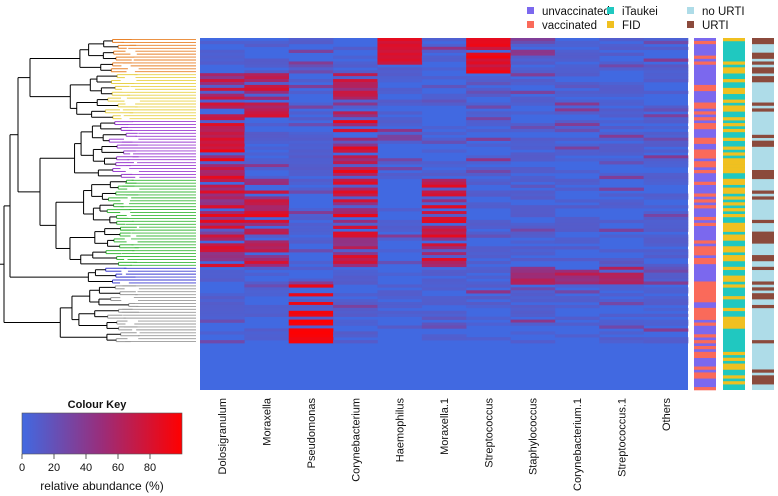  What do you see at coordinates (569, 26) in the screenshot?
I see `legend-label: vaccinated` at bounding box center [569, 26].